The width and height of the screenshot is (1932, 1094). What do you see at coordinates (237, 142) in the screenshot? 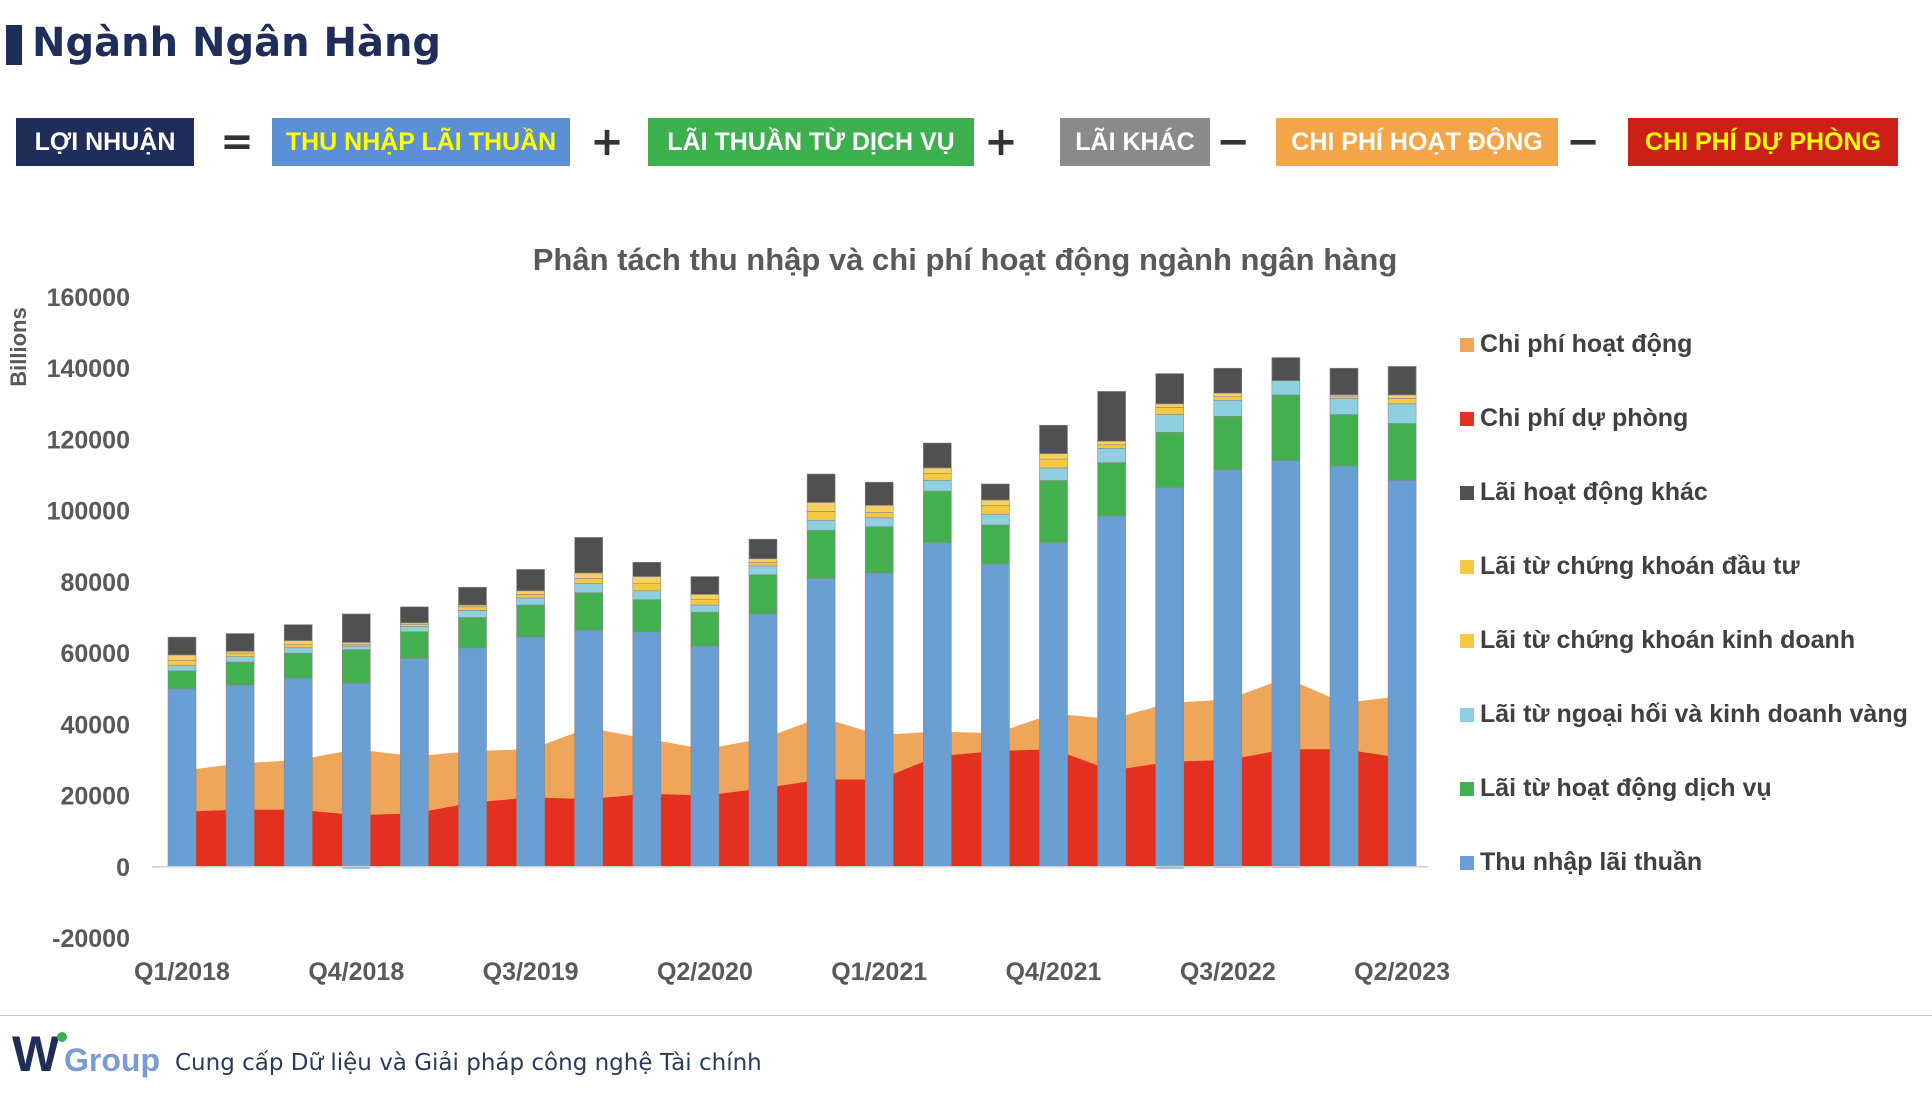
I see `formula-operator-1: =` at bounding box center [237, 142].